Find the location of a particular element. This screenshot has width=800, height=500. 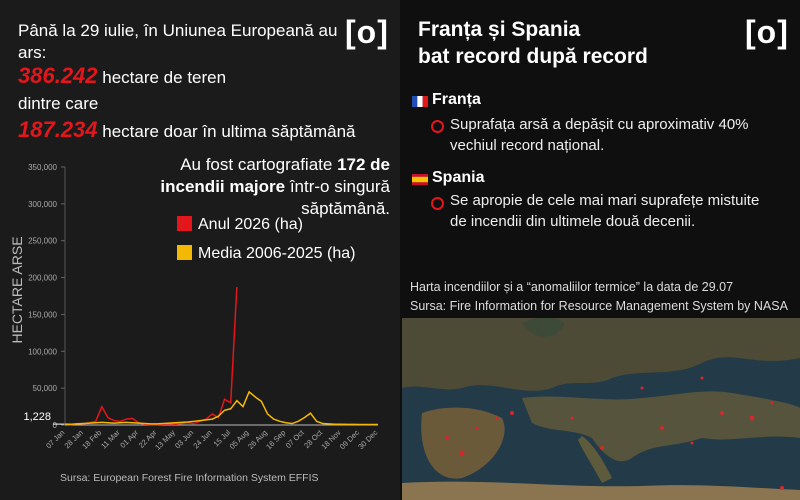

week: 187.234 is located at coordinates (58, 129).